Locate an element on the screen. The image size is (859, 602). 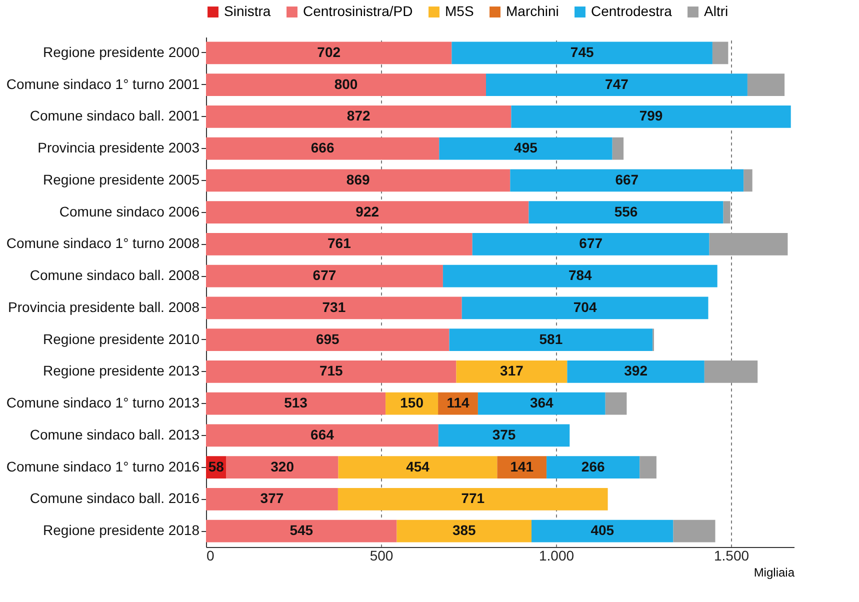
data-label: 454 is located at coordinates (418, 466).